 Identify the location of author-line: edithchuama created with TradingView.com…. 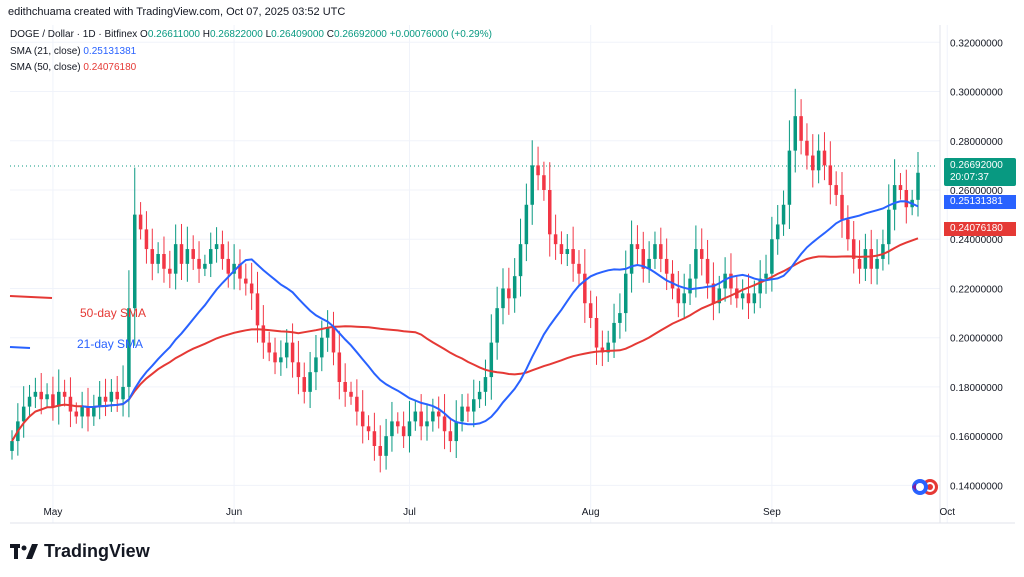
(177, 12).